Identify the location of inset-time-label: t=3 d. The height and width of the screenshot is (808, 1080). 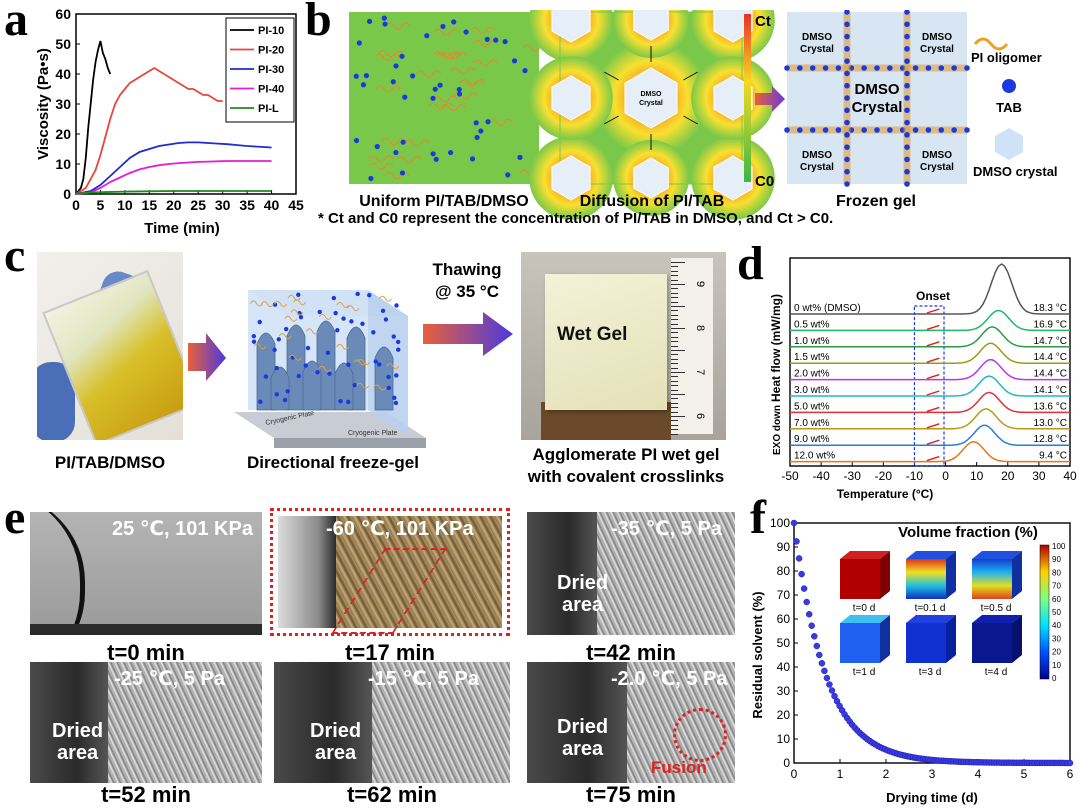
(930, 672).